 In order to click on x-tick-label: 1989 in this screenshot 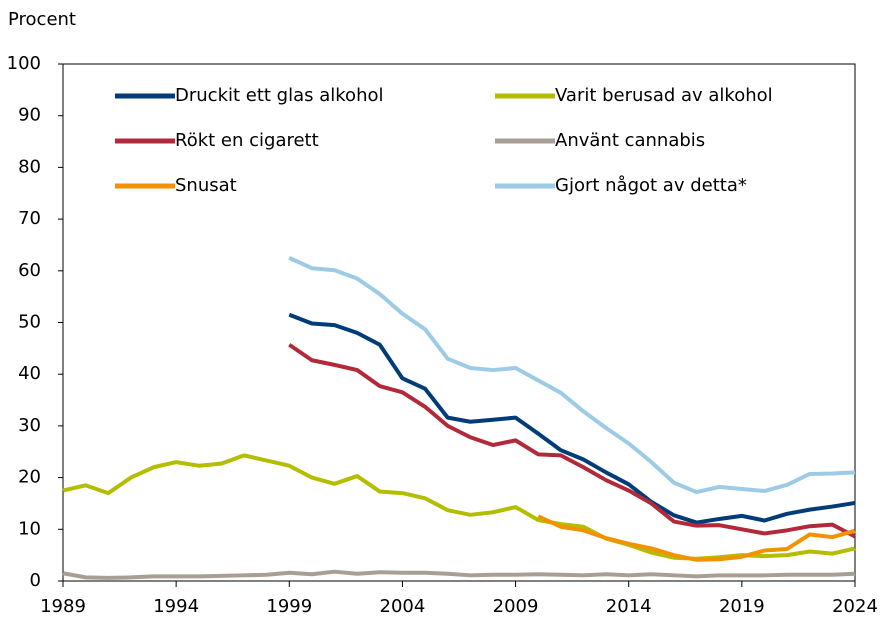, I will do `click(63, 606)`.